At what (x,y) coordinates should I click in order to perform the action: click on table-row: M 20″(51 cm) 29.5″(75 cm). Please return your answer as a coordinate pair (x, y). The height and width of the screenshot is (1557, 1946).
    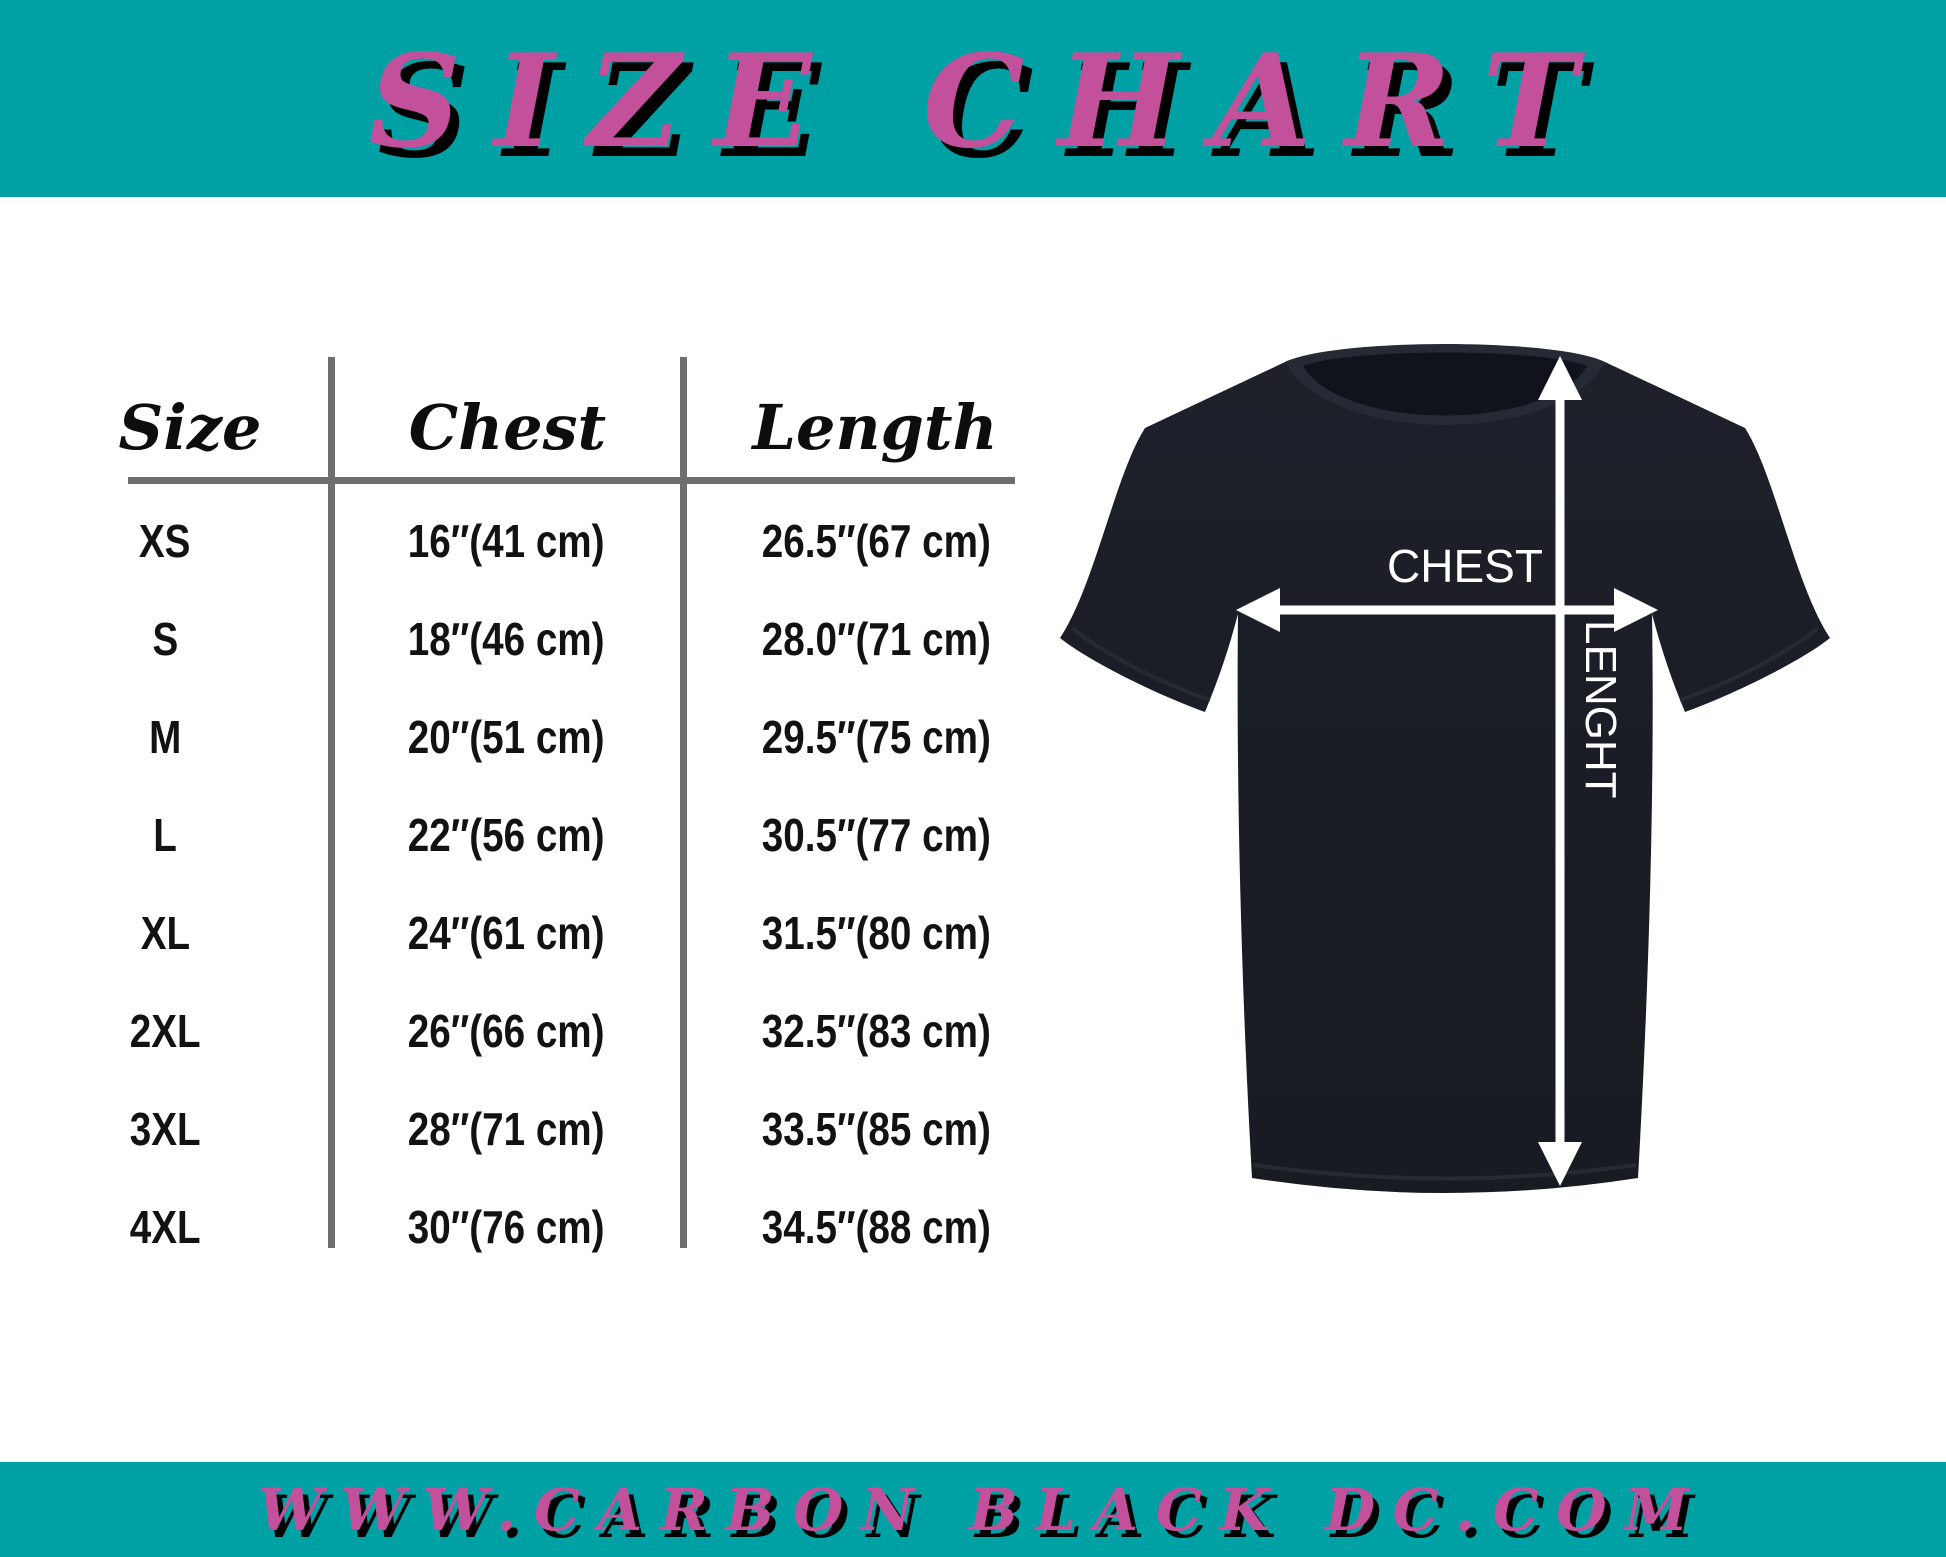
    Looking at the image, I should click on (535, 737).